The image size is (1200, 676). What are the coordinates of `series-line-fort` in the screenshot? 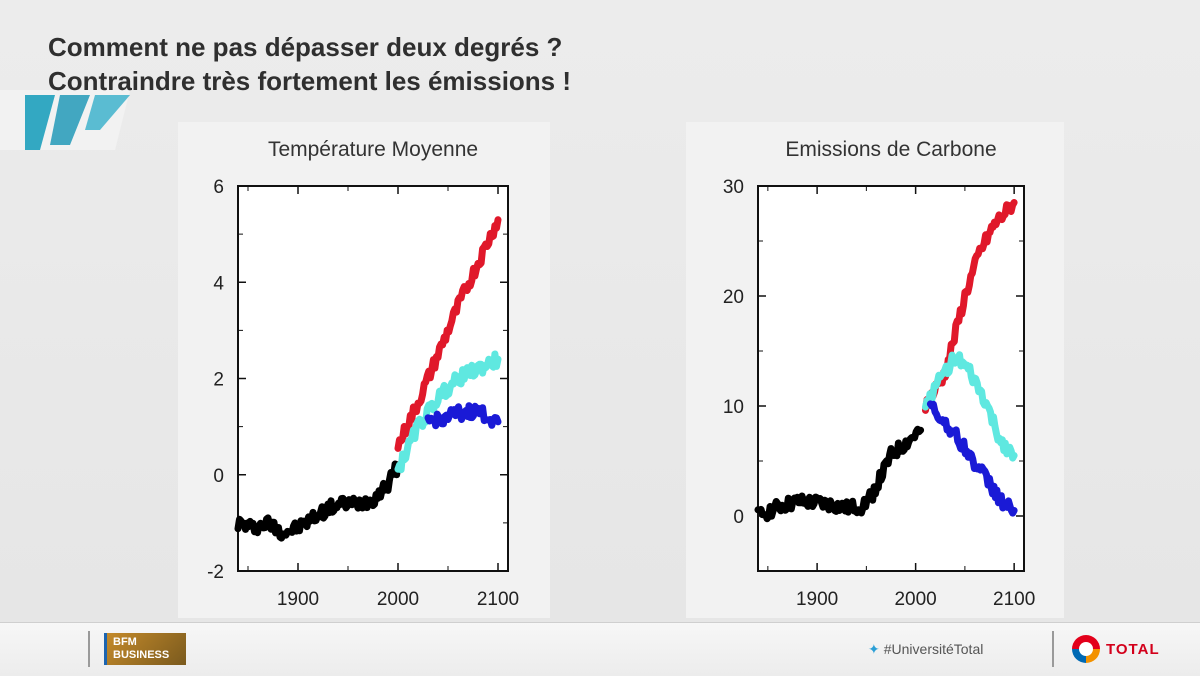 It's located at (448, 334).